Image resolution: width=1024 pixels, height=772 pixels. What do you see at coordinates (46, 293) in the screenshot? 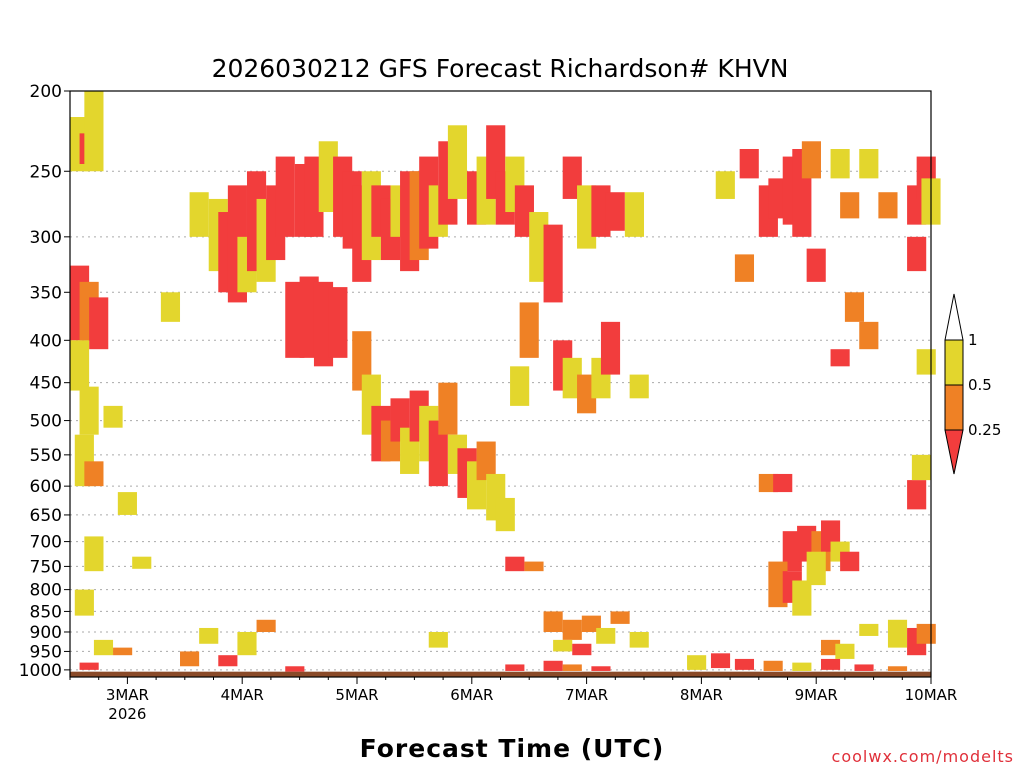
I see `y-tick-label-350: 350` at bounding box center [46, 293].